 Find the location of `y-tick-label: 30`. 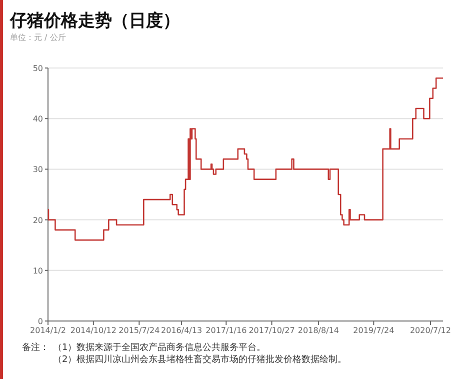

y-tick-label: 30 is located at coordinates (37, 169).